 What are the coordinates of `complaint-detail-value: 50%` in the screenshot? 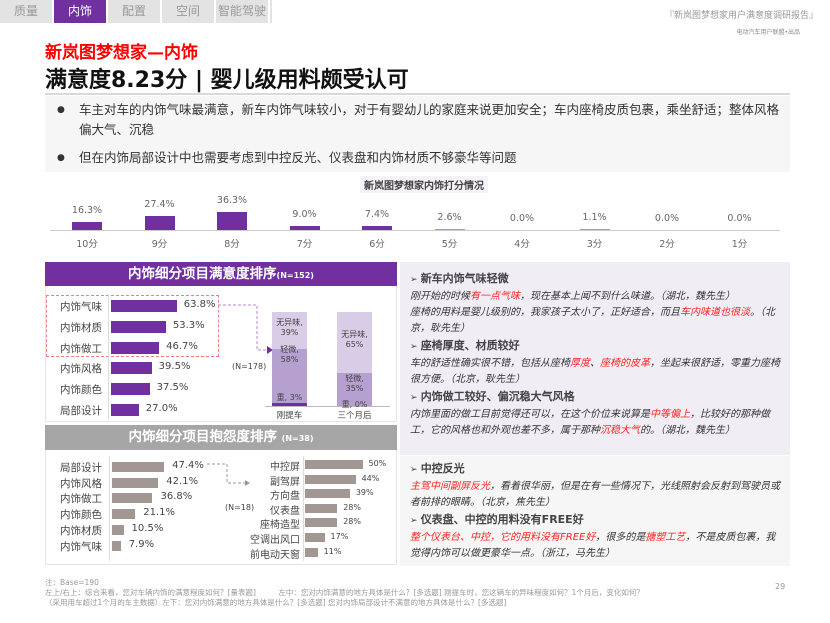 It's located at (377, 463).